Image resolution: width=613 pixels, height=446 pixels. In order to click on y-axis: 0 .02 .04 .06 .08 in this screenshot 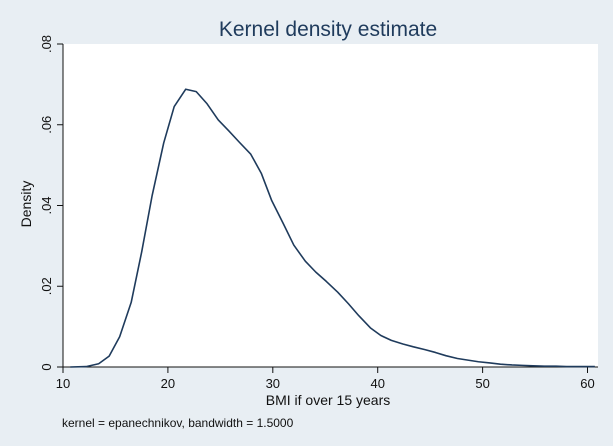, I will do `click(51, 203)`.